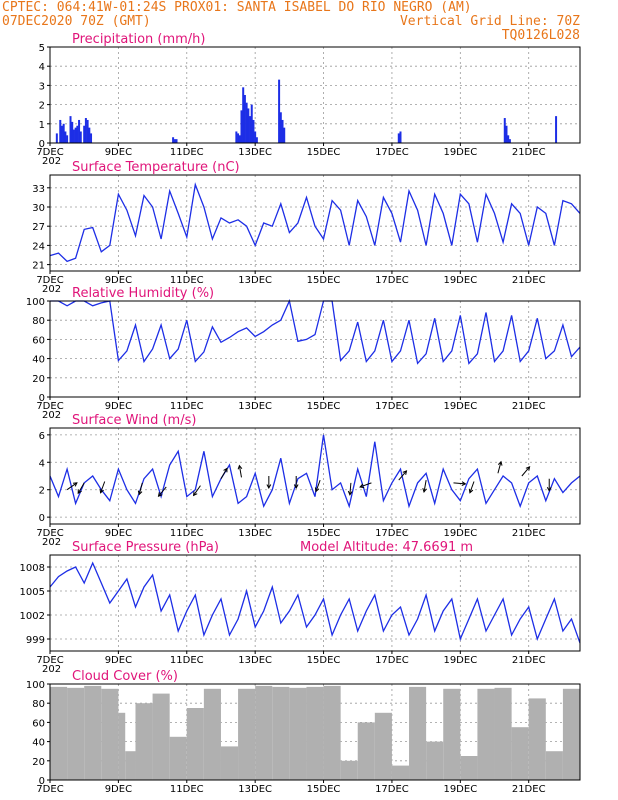 This screenshot has width=618, height=800. What do you see at coordinates (38, 321) in the screenshot?
I see `y-tick-label: 80` at bounding box center [38, 321].